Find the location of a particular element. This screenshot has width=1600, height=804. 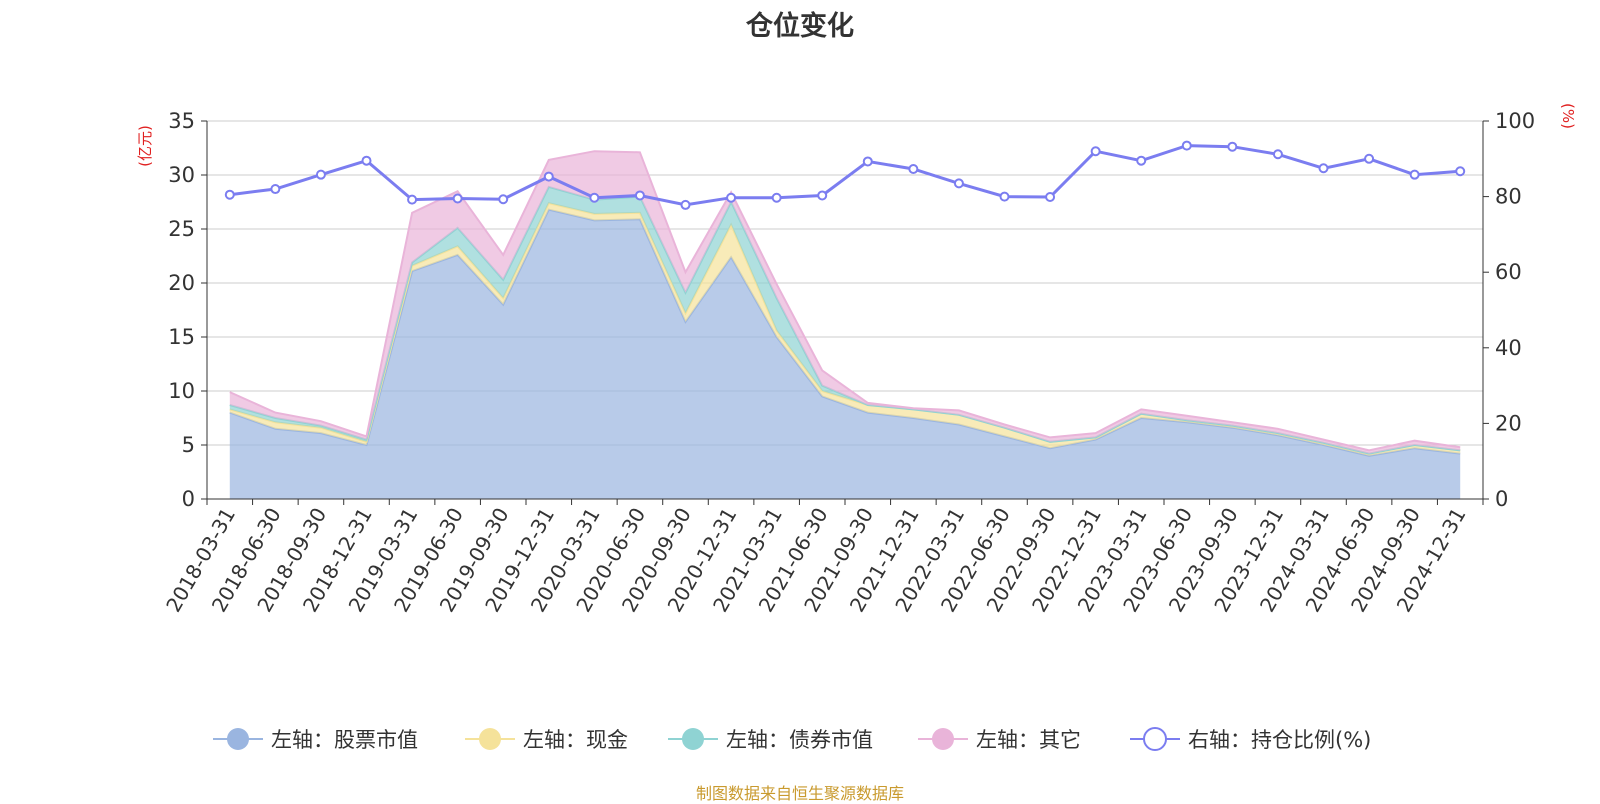

legend-label: 左轴：债券市值 is located at coordinates (799, 740).